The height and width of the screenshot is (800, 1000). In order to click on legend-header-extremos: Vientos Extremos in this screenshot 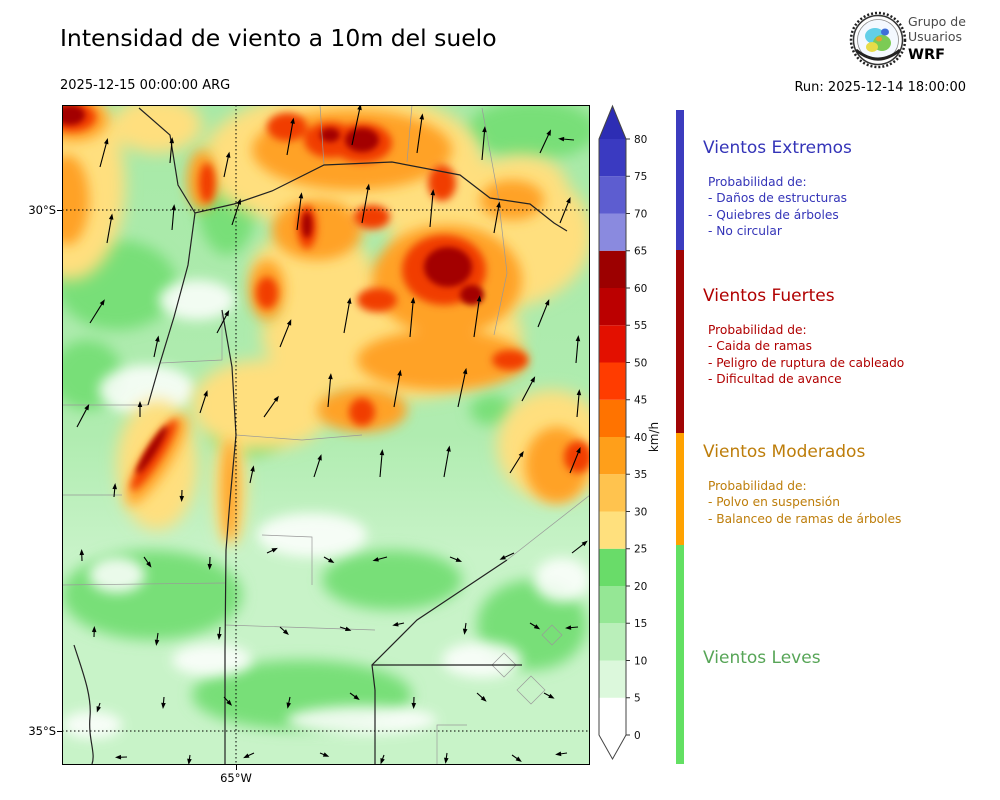, I will do `click(777, 148)`.